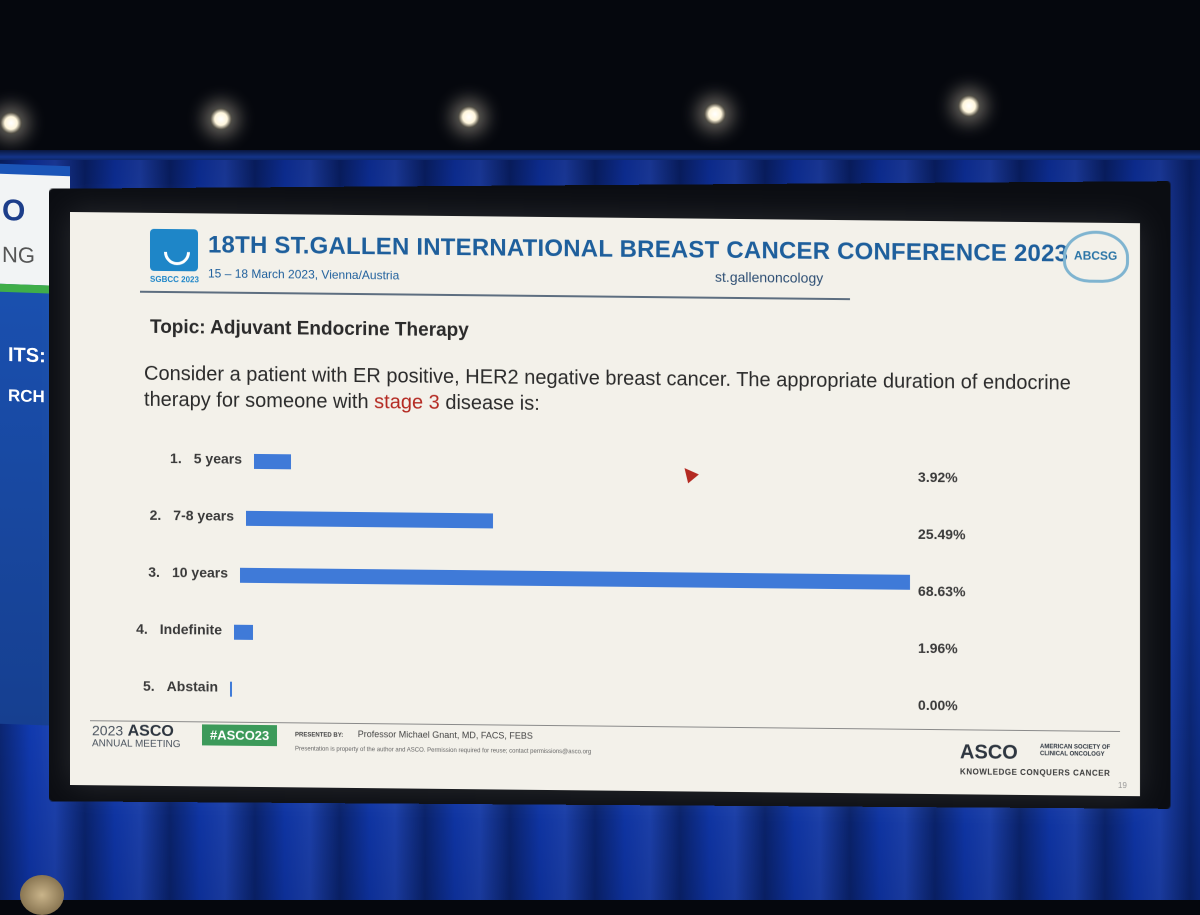 The height and width of the screenshot is (915, 1200). I want to click on bar-label: 2. 7-8 years, so click(192, 515).